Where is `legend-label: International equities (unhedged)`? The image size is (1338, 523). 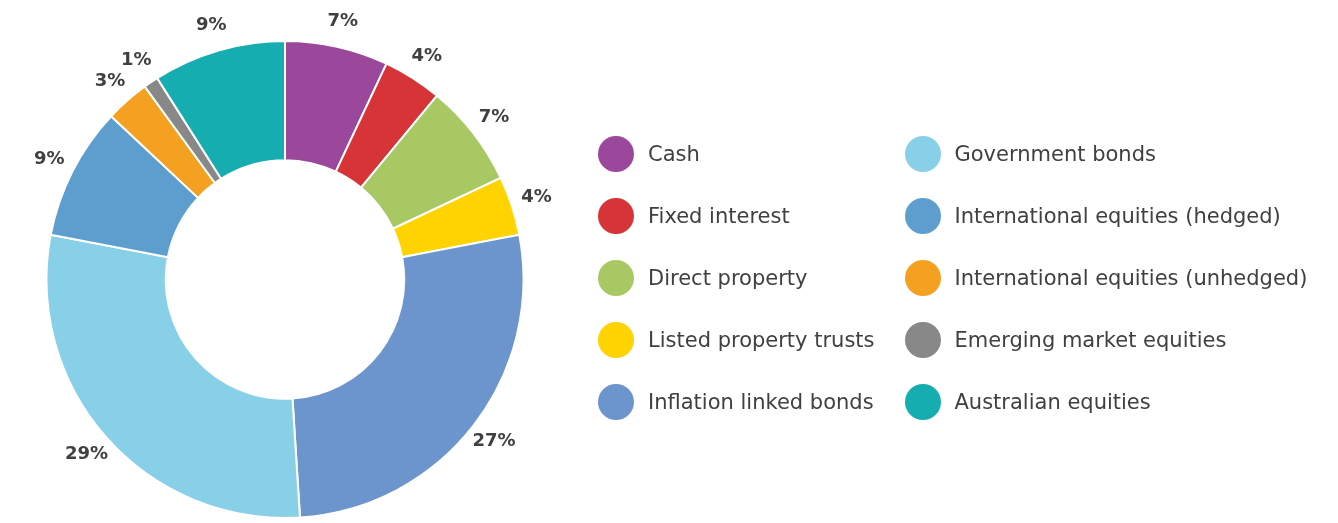
legend-label: International equities (unhedged) is located at coordinates (1131, 278).